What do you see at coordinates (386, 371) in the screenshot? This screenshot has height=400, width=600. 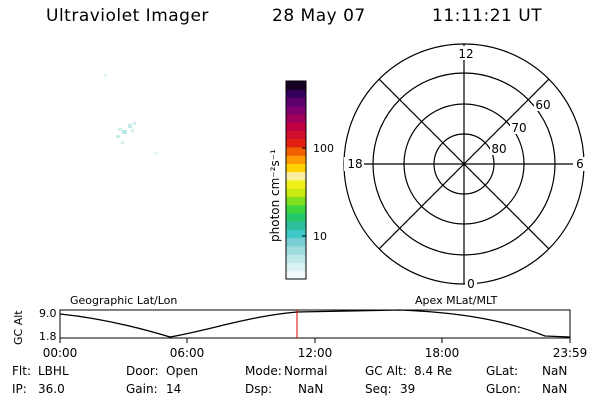 I see `gcalt-label: GC Alt:` at bounding box center [386, 371].